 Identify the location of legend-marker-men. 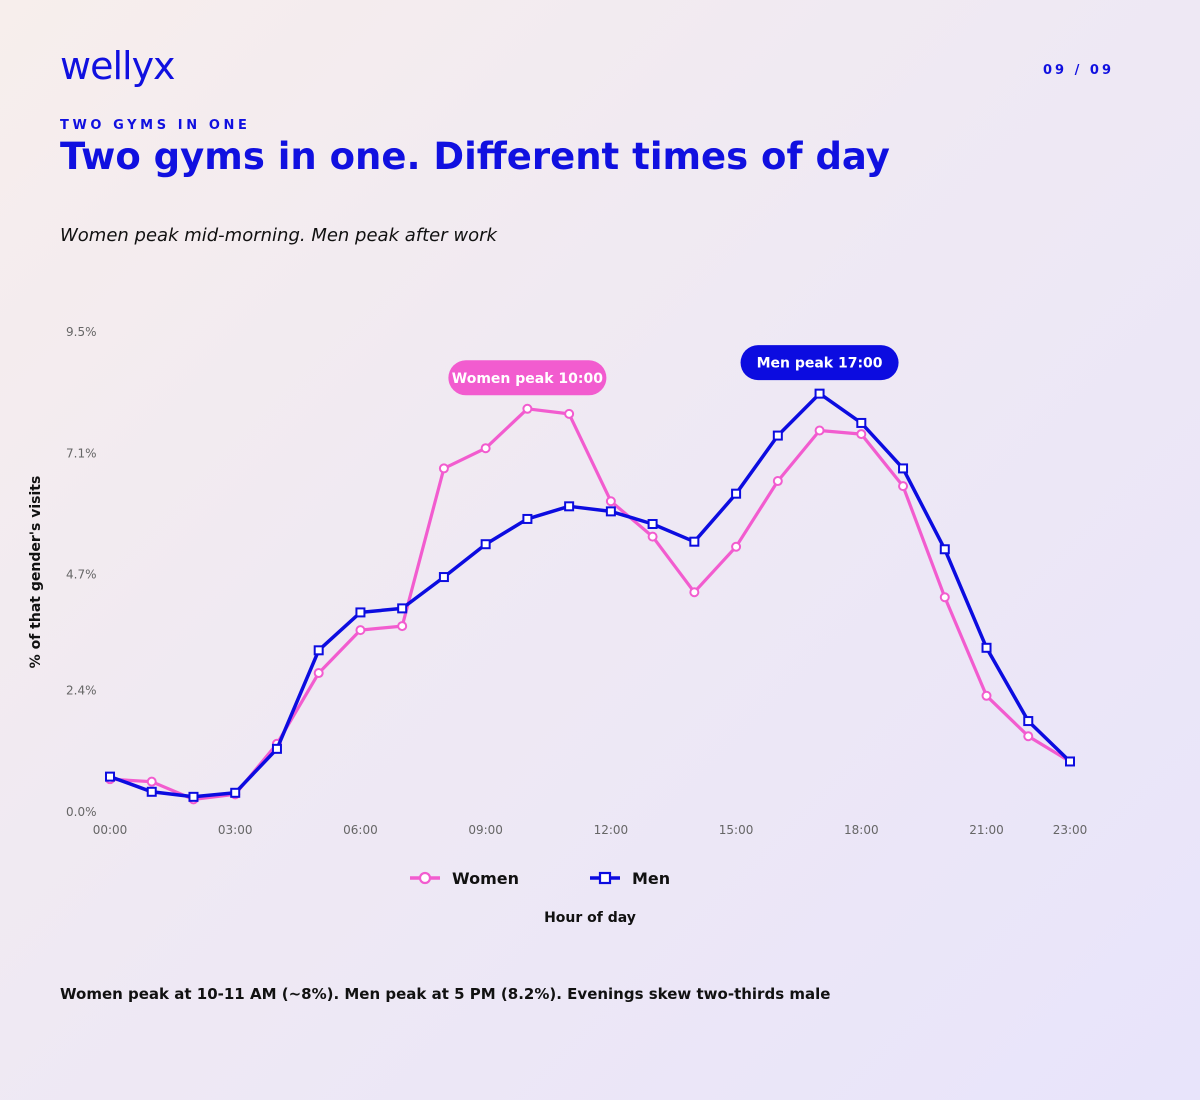
(605, 878).